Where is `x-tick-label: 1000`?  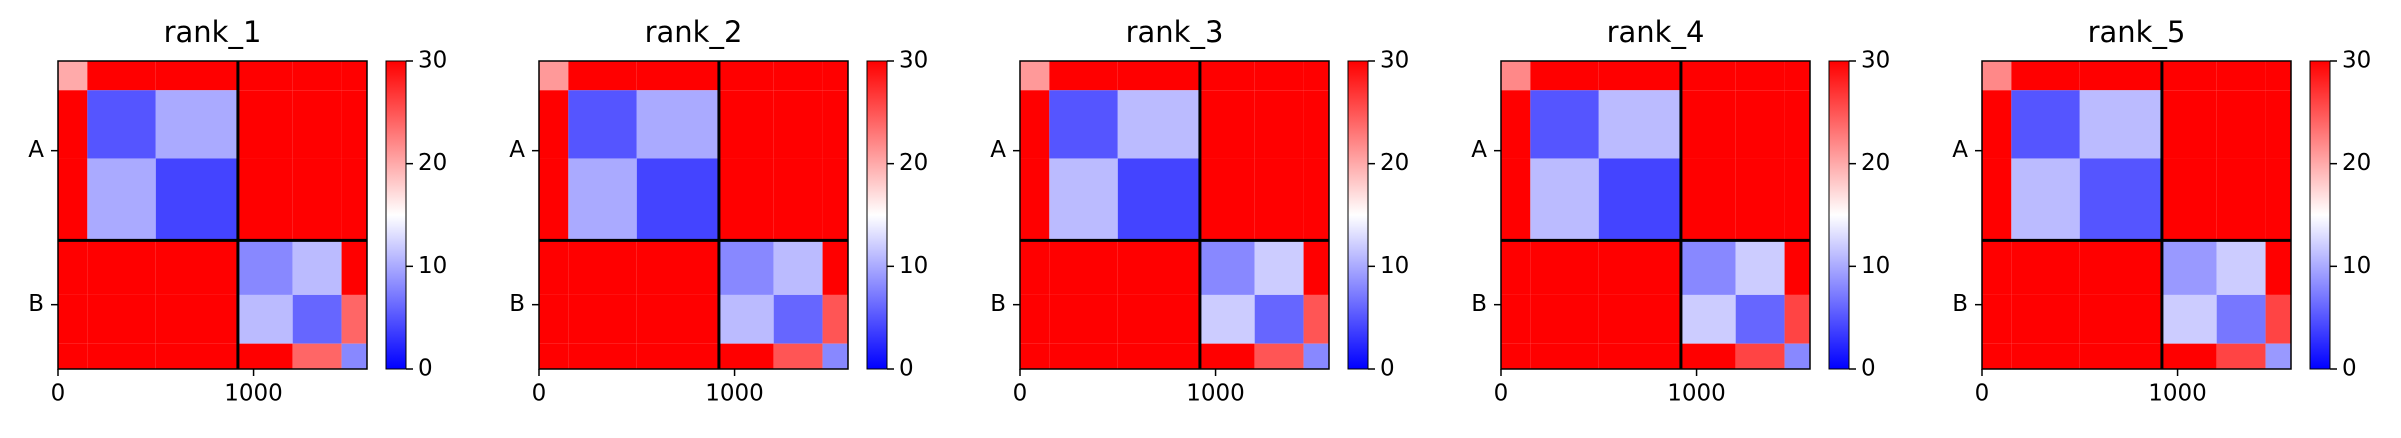 x-tick-label: 1000 is located at coordinates (253, 394).